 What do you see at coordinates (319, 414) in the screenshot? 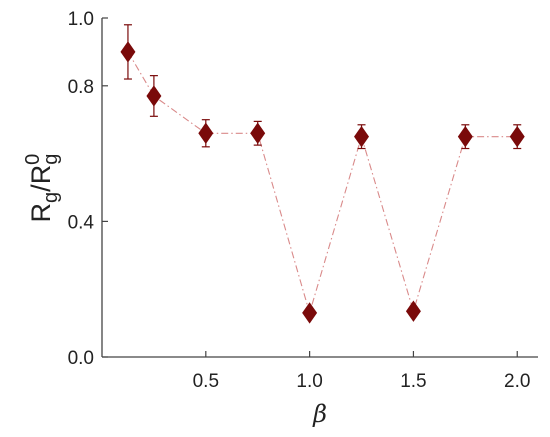
I see `x-axis-title: β` at bounding box center [319, 414].